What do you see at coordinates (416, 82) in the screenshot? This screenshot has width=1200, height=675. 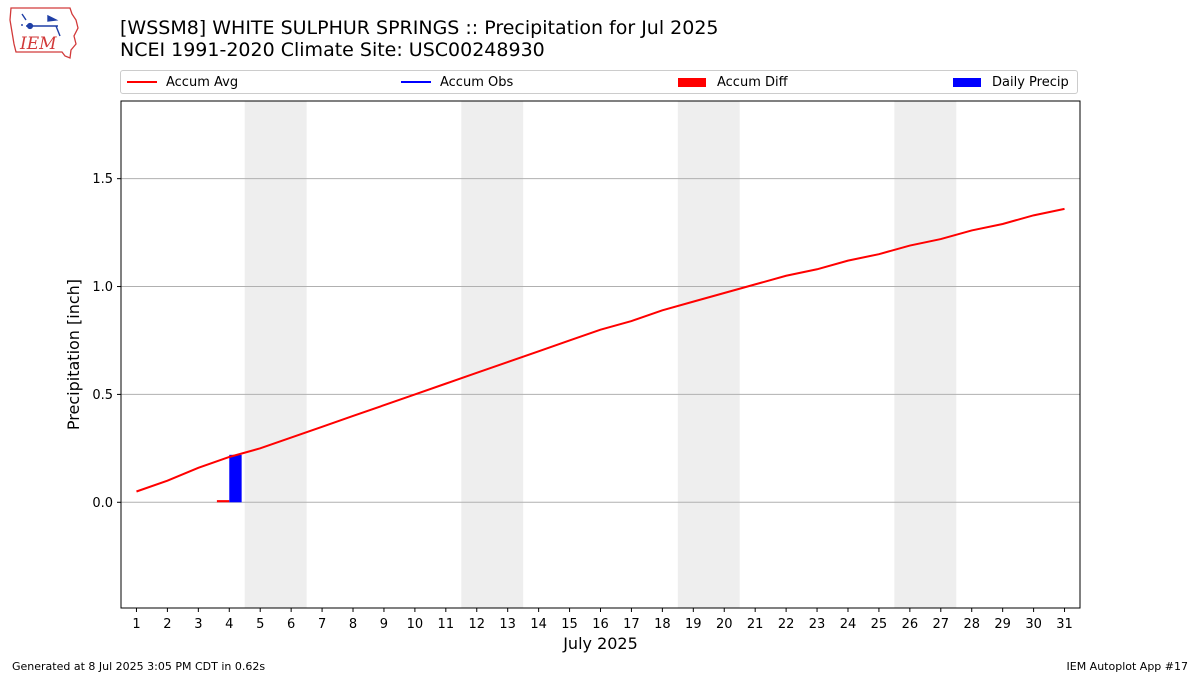 I see `legend-swatch-accum-obs` at bounding box center [416, 82].